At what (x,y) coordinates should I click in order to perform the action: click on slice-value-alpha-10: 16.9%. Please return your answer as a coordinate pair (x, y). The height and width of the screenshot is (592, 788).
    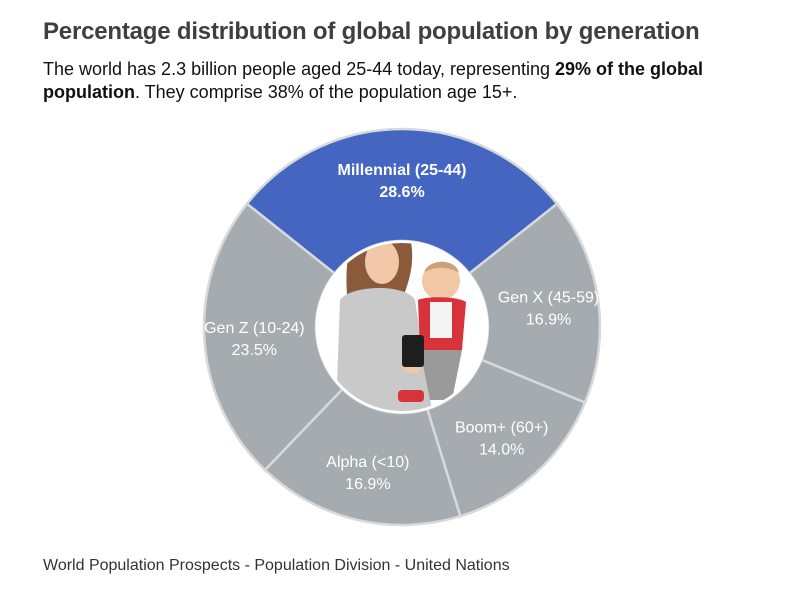
    Looking at the image, I should click on (367, 484).